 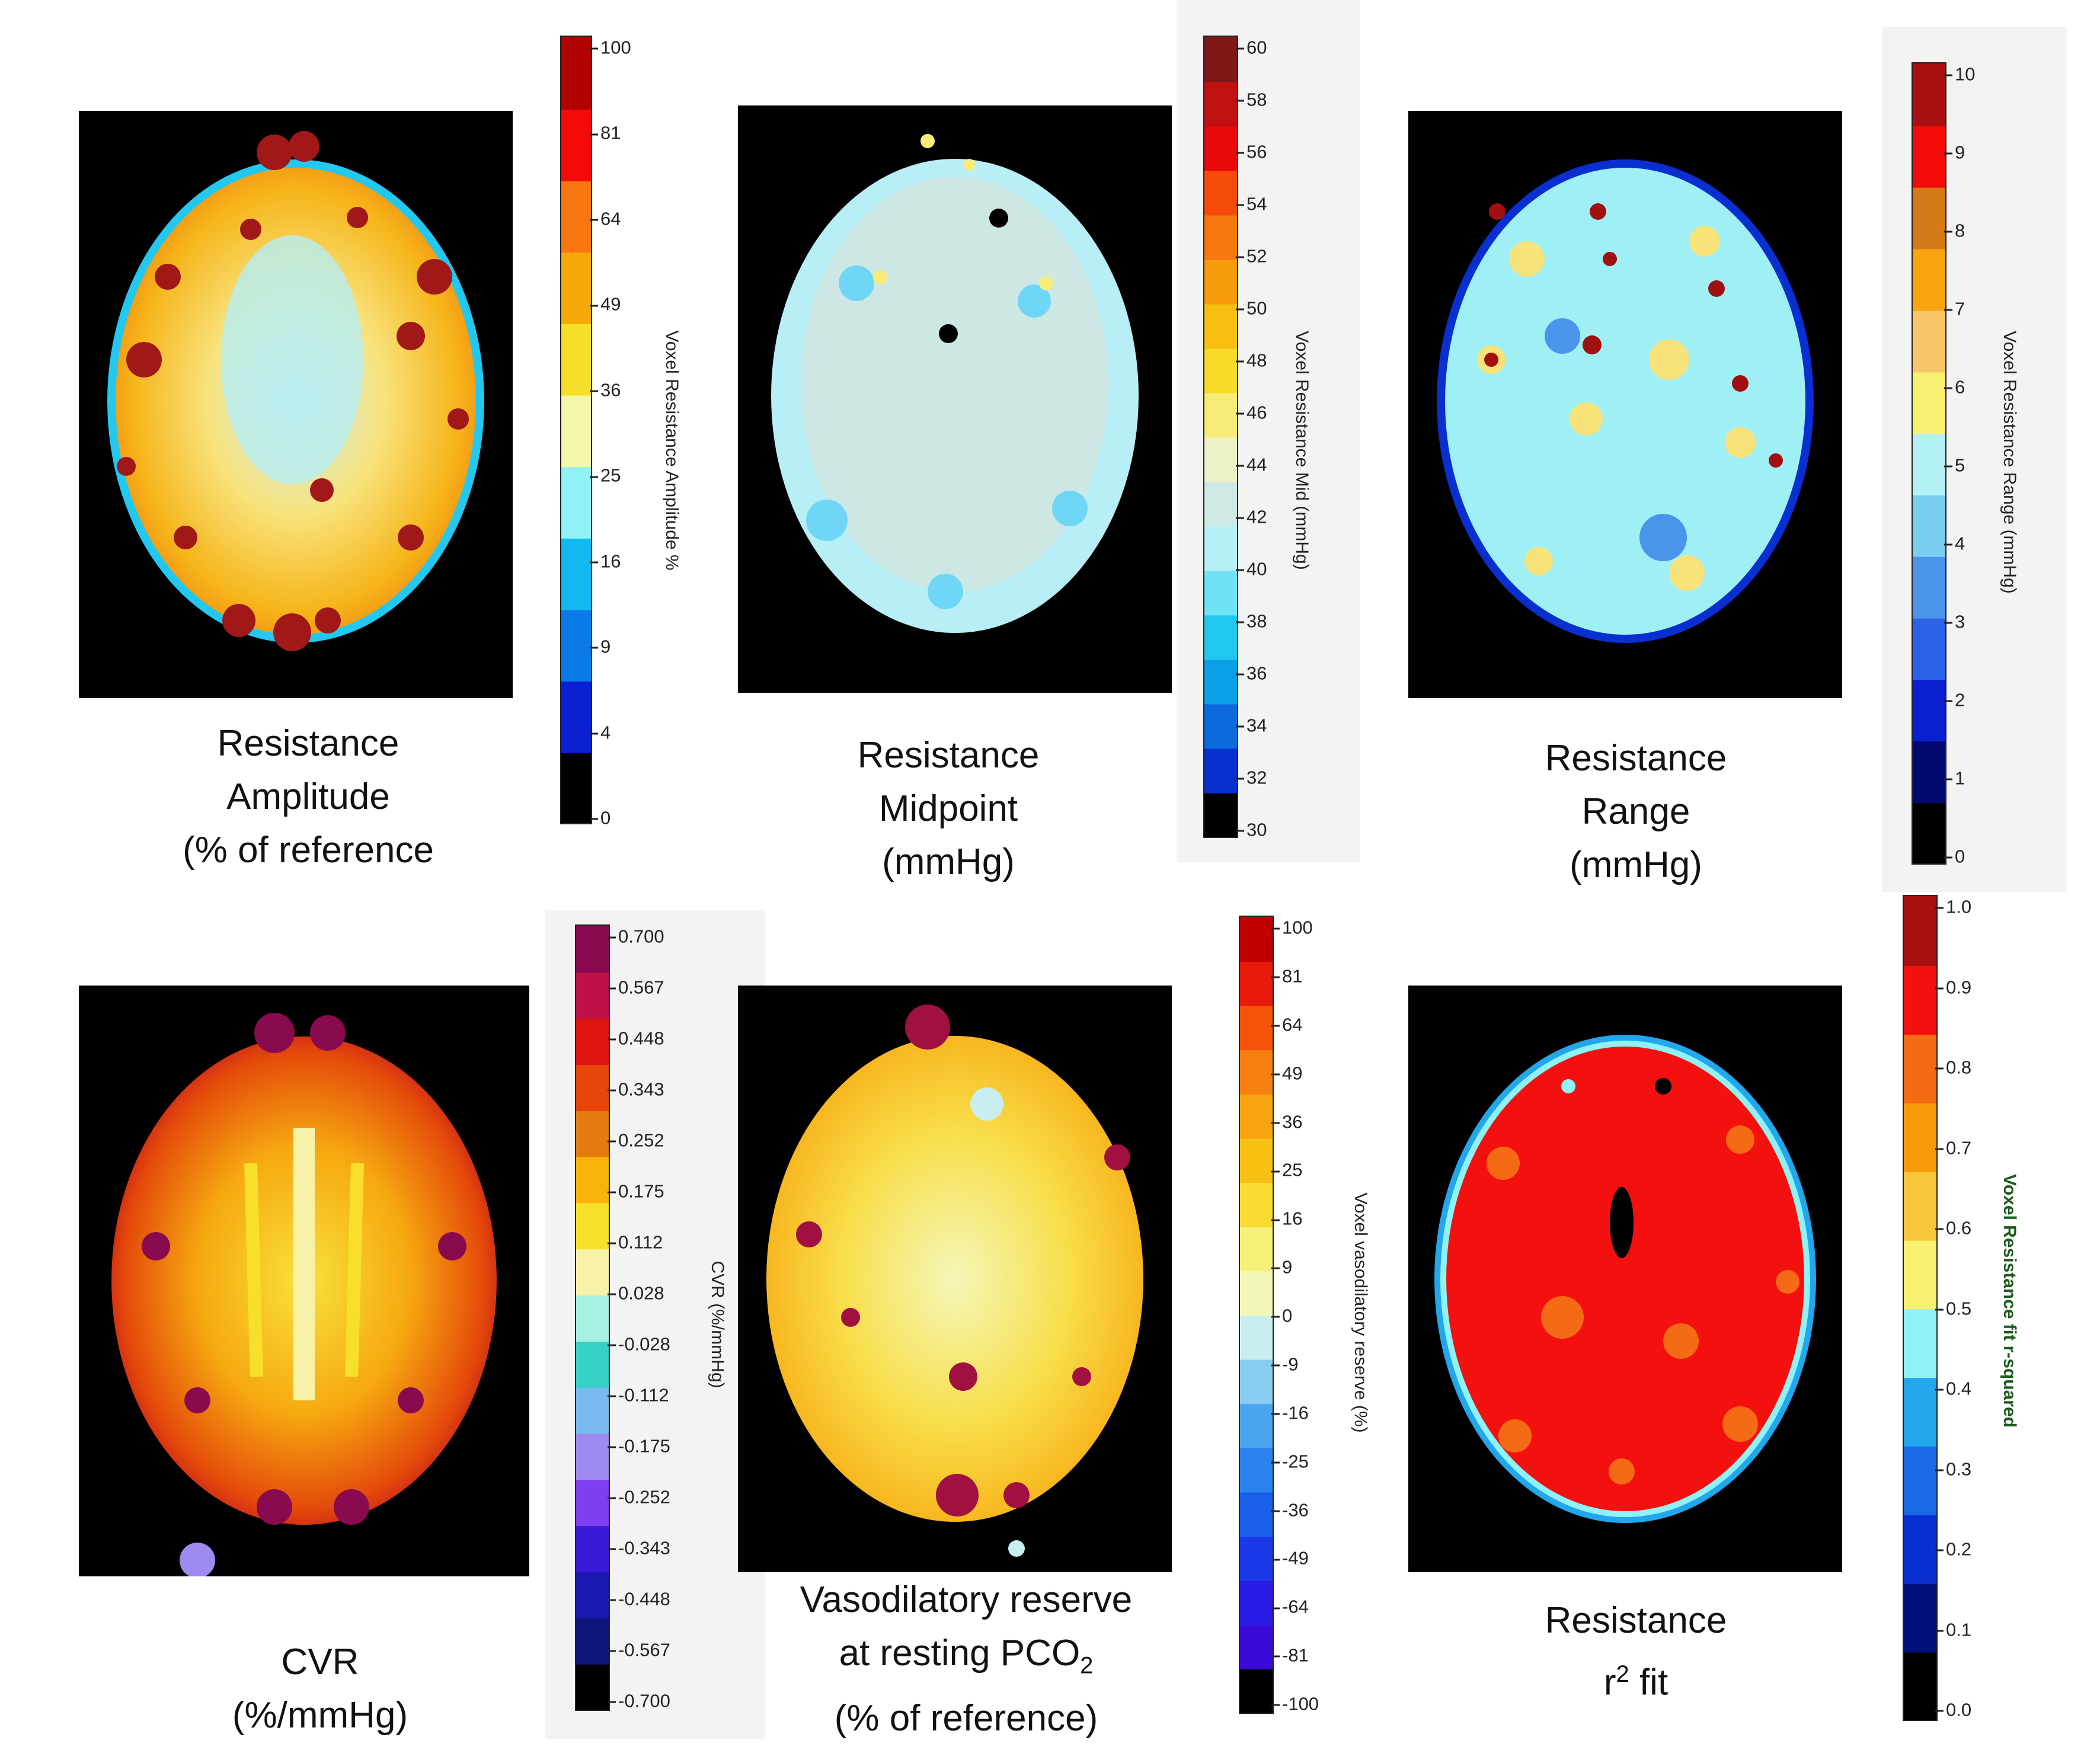 What do you see at coordinates (639, 1599) in the screenshot?
I see `colorbar-tick-label: -0.448` at bounding box center [639, 1599].